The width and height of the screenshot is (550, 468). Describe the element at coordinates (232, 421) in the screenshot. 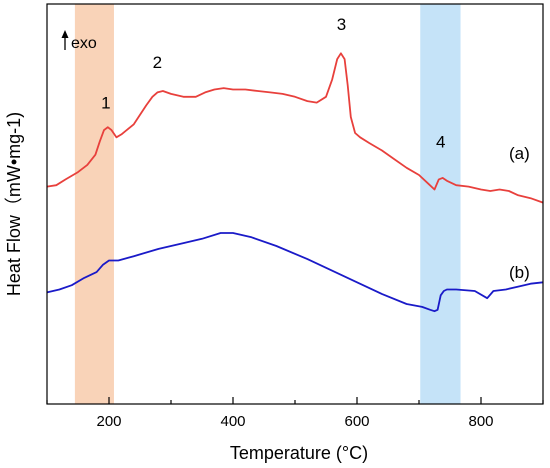

I see `x-tick-label: 400` at that location.